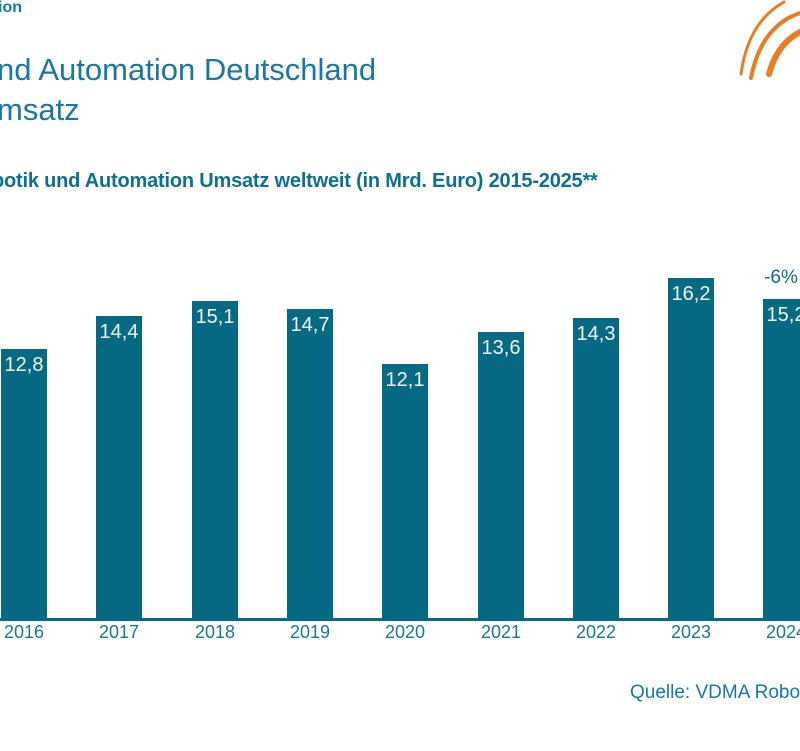 The image size is (800, 751). I want to click on brand-text-fragment: ion, so click(11, 8).